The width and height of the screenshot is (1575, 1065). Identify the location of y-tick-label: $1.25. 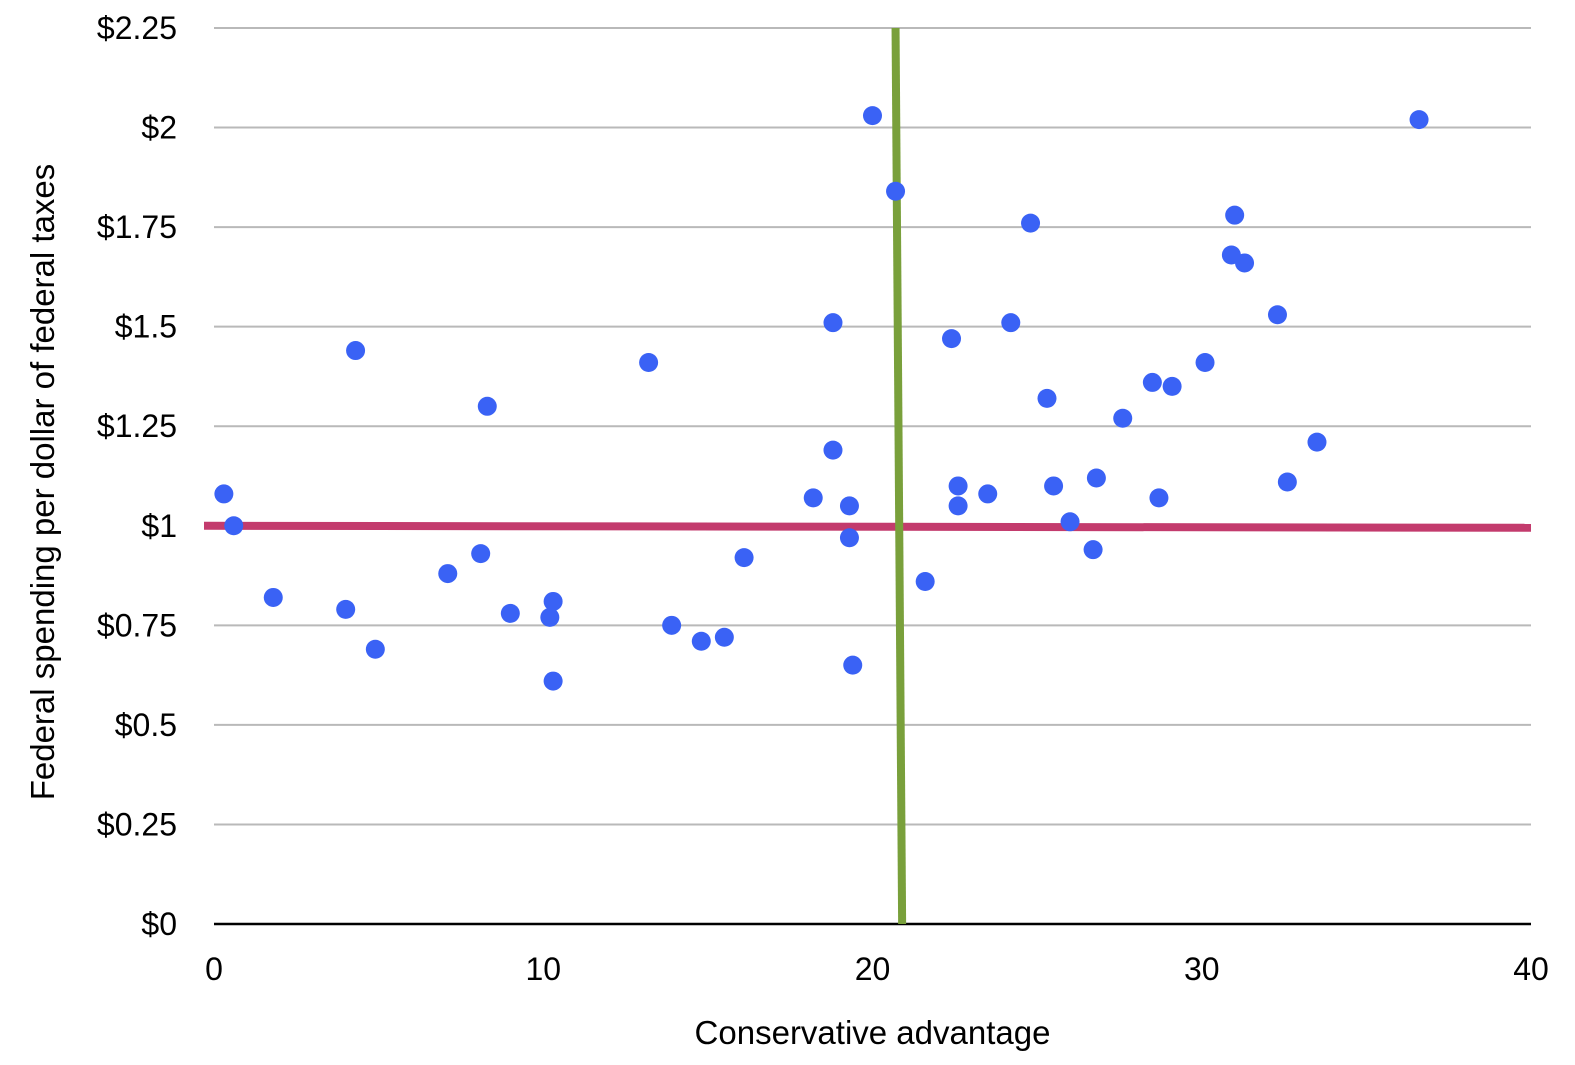
(137, 426).